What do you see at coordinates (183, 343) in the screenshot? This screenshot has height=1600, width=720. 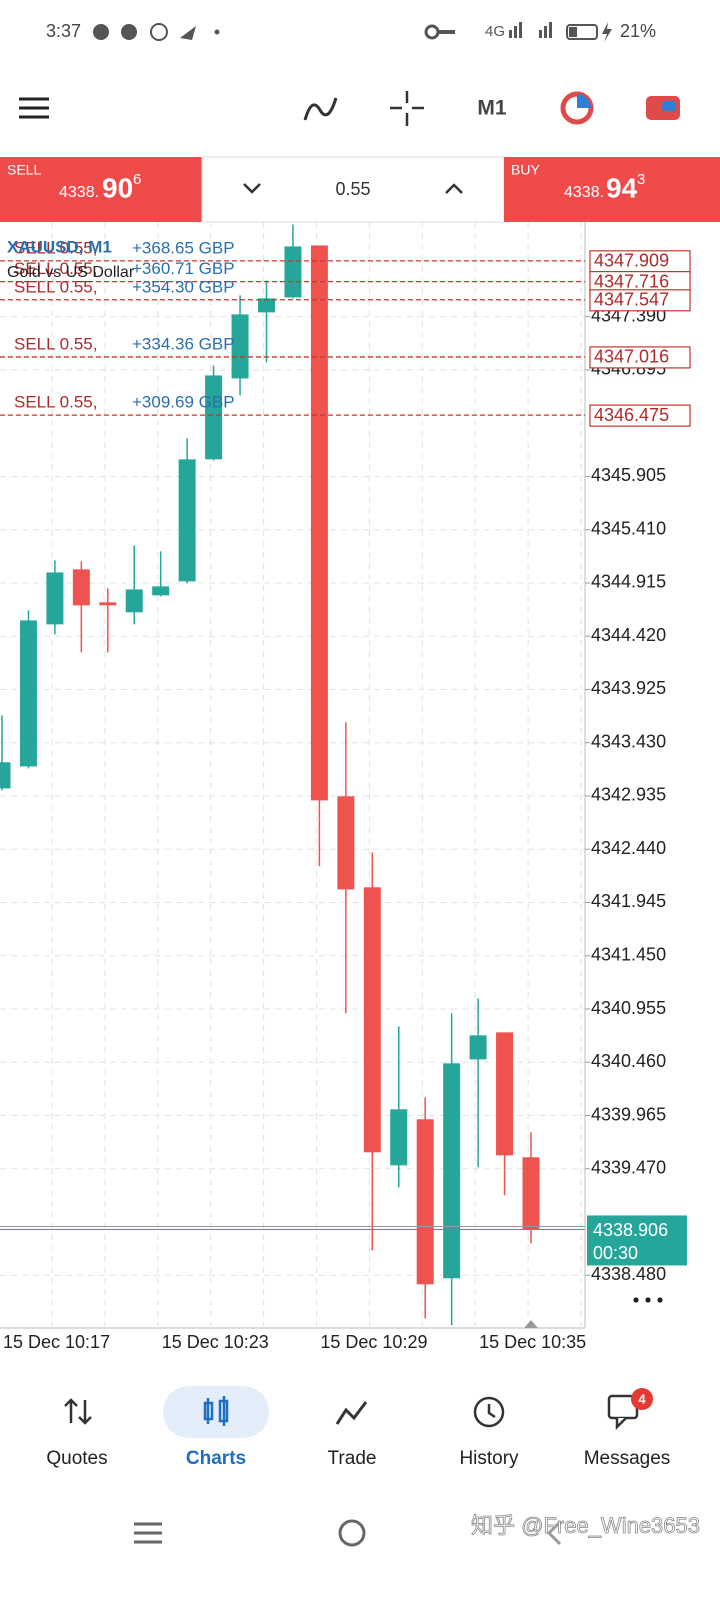 I see `order-profit: +334.36 GBP` at bounding box center [183, 343].